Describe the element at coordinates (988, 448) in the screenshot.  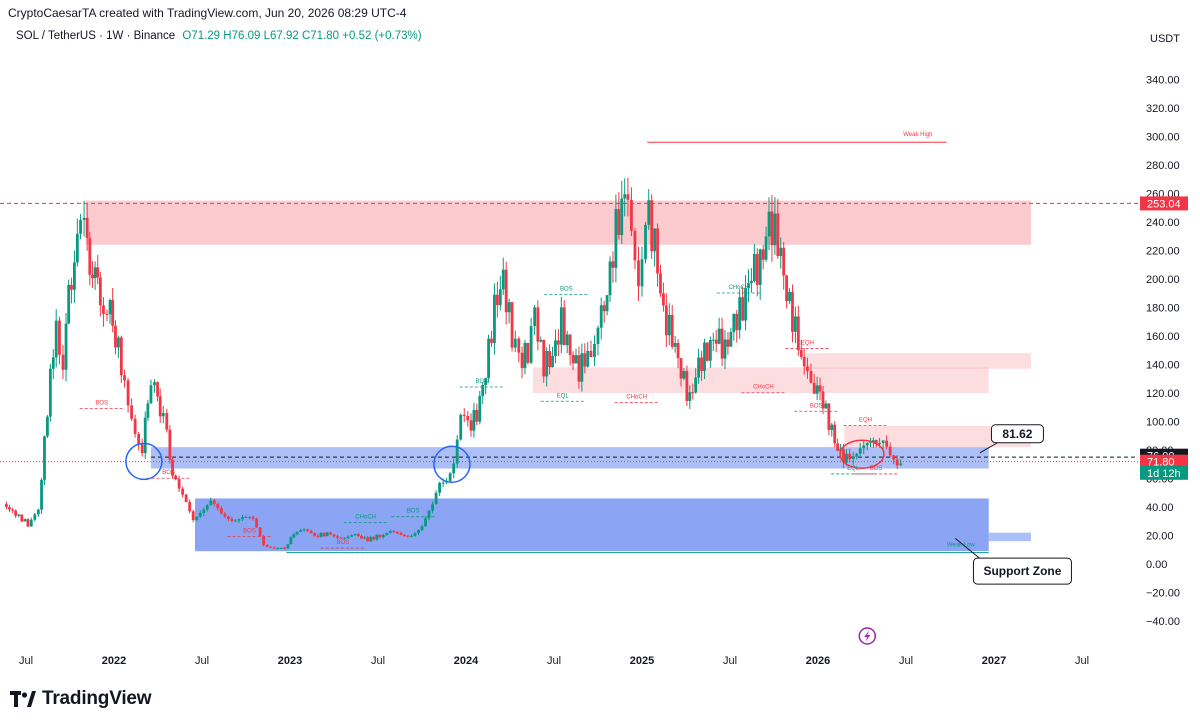
I see `annotation-pointer` at that location.